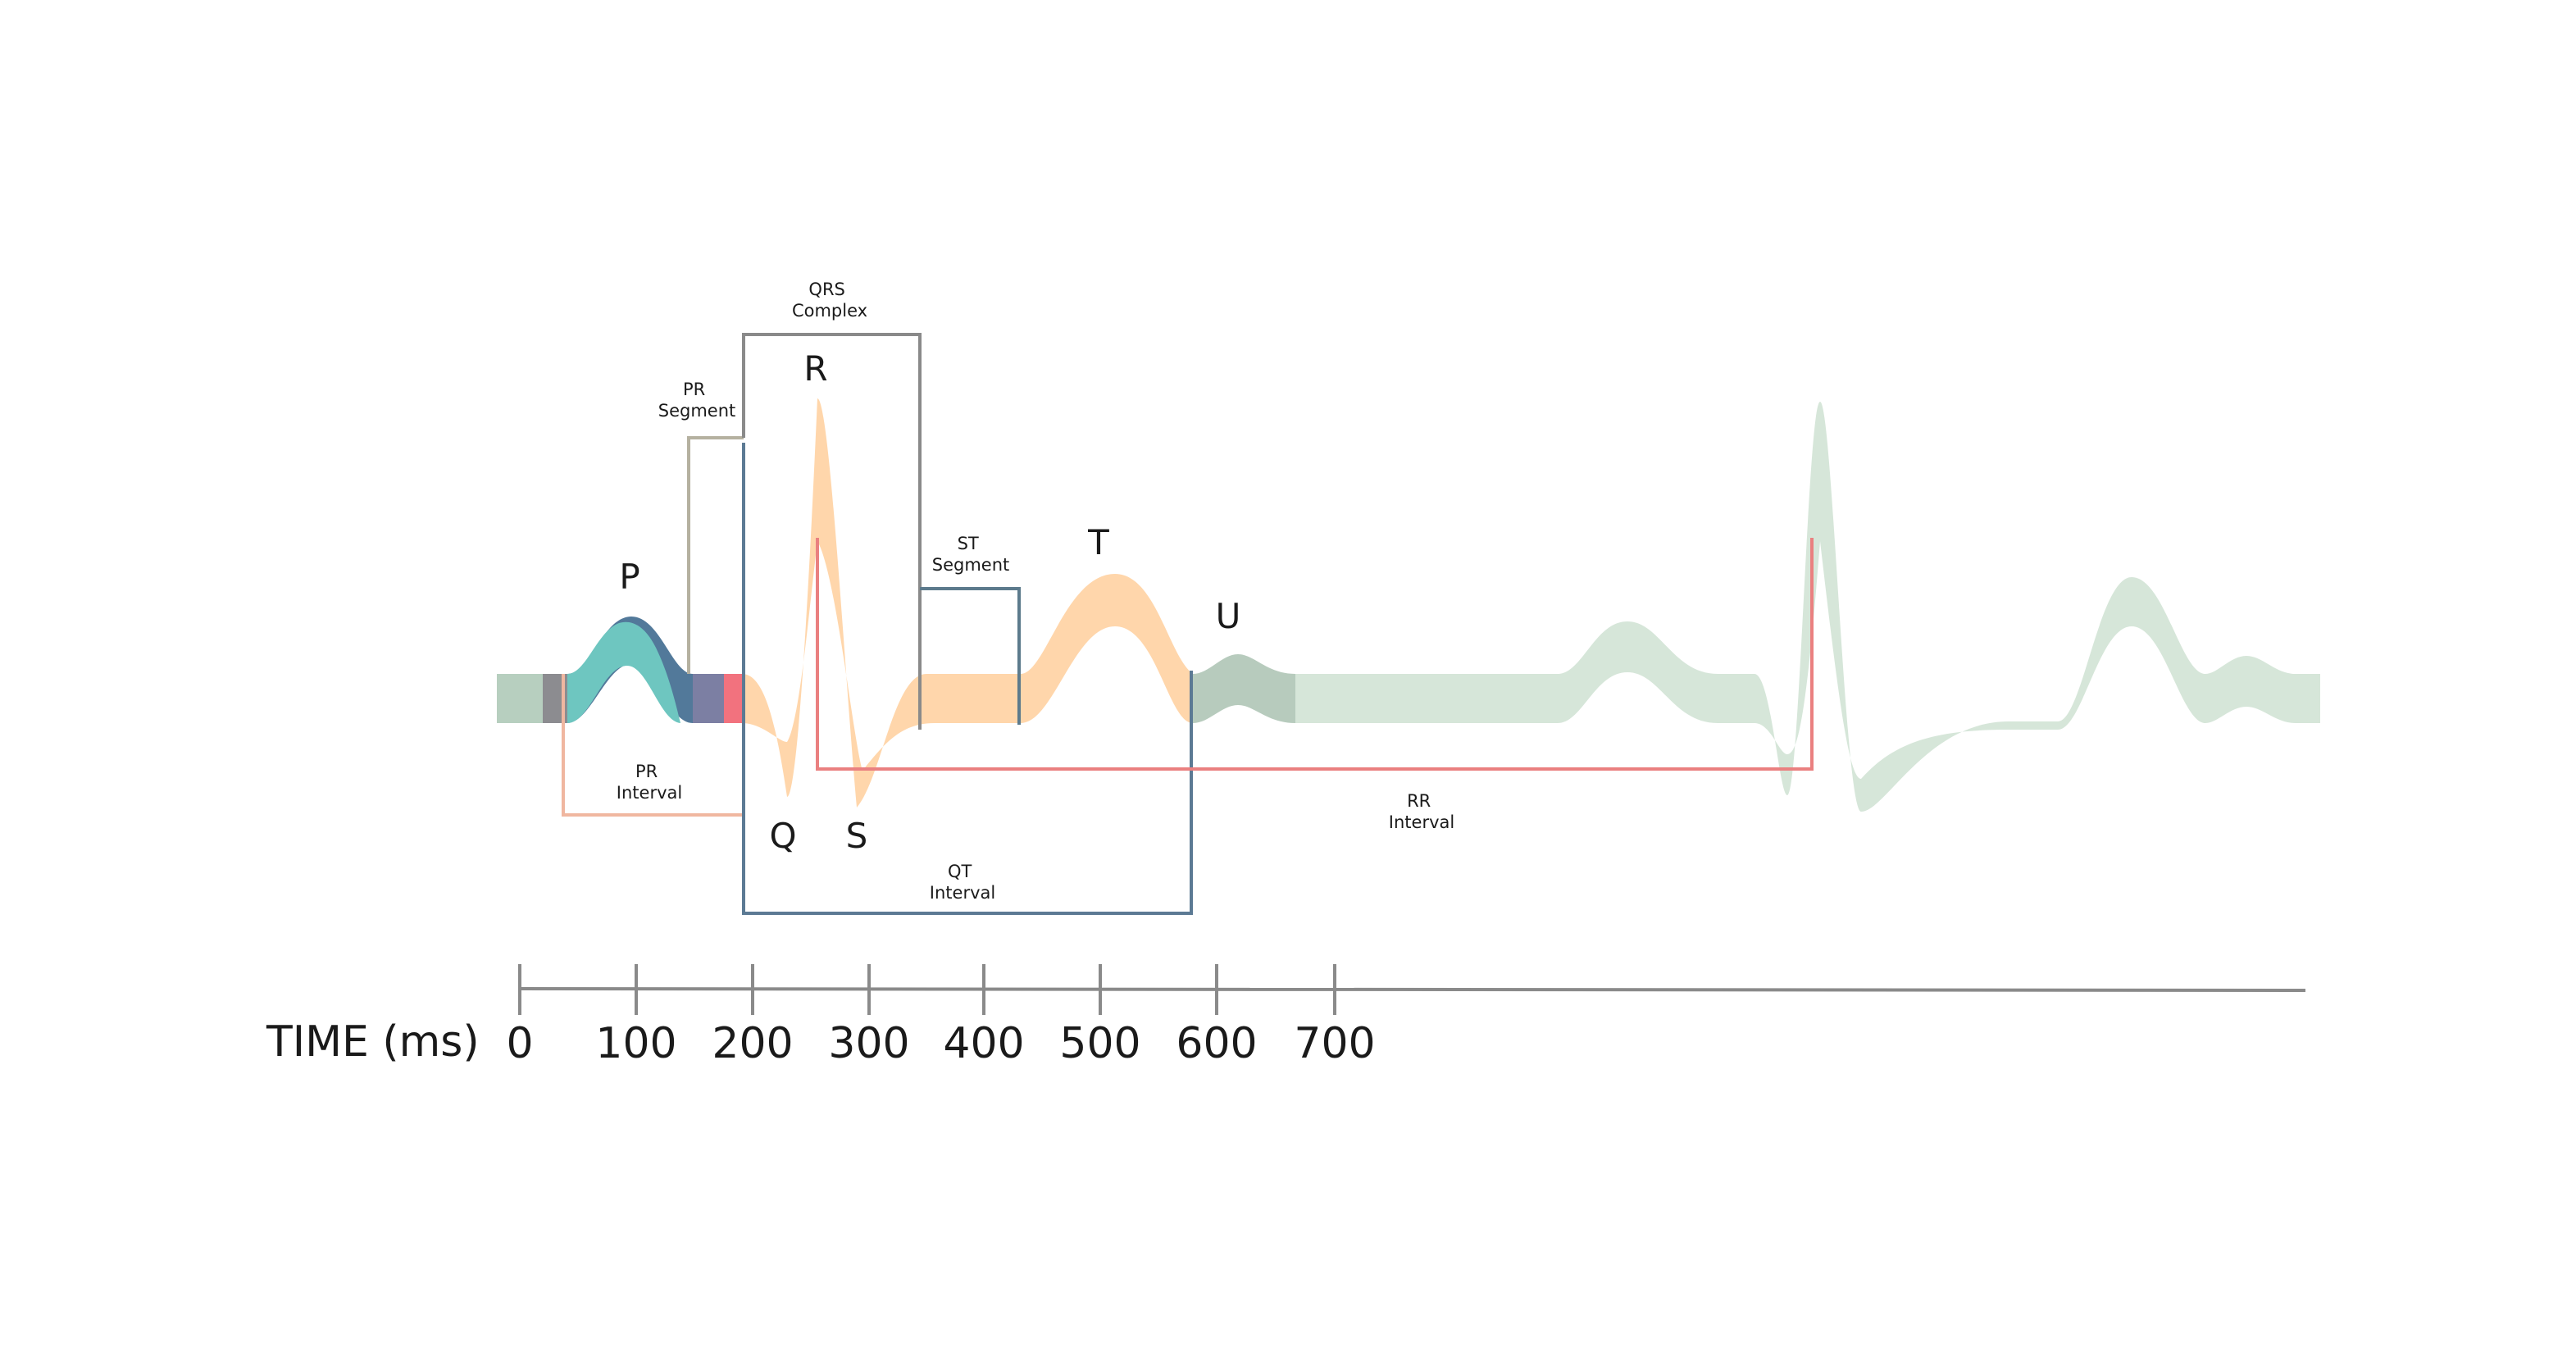 This screenshot has height=1356, width=2576. I want to click on s-wave-label: S, so click(857, 836).